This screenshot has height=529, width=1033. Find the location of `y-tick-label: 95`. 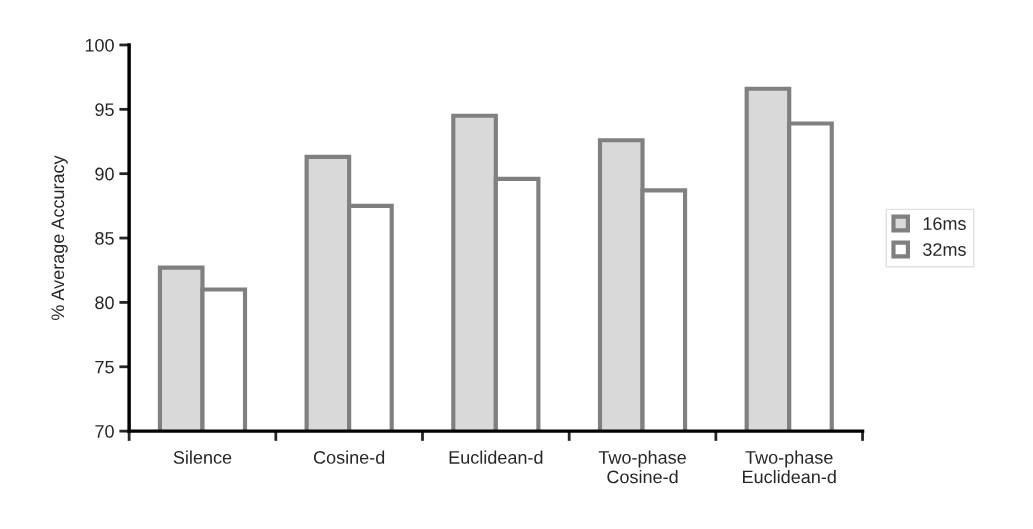

y-tick-label: 95 is located at coordinates (104, 110).